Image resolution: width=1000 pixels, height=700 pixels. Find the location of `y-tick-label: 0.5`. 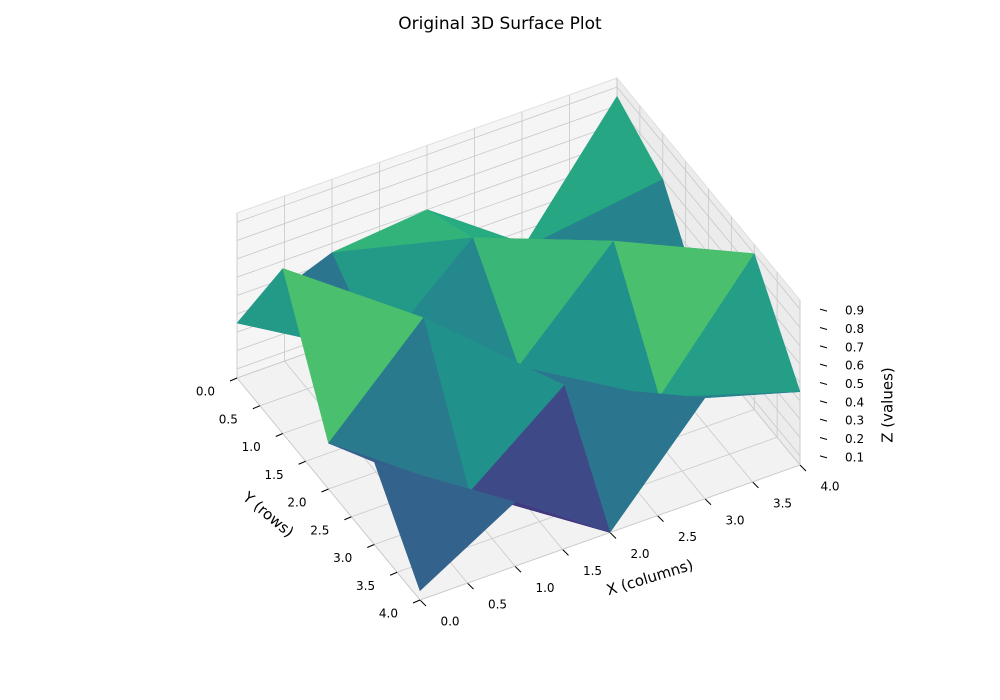

y-tick-label: 0.5 is located at coordinates (228, 419).